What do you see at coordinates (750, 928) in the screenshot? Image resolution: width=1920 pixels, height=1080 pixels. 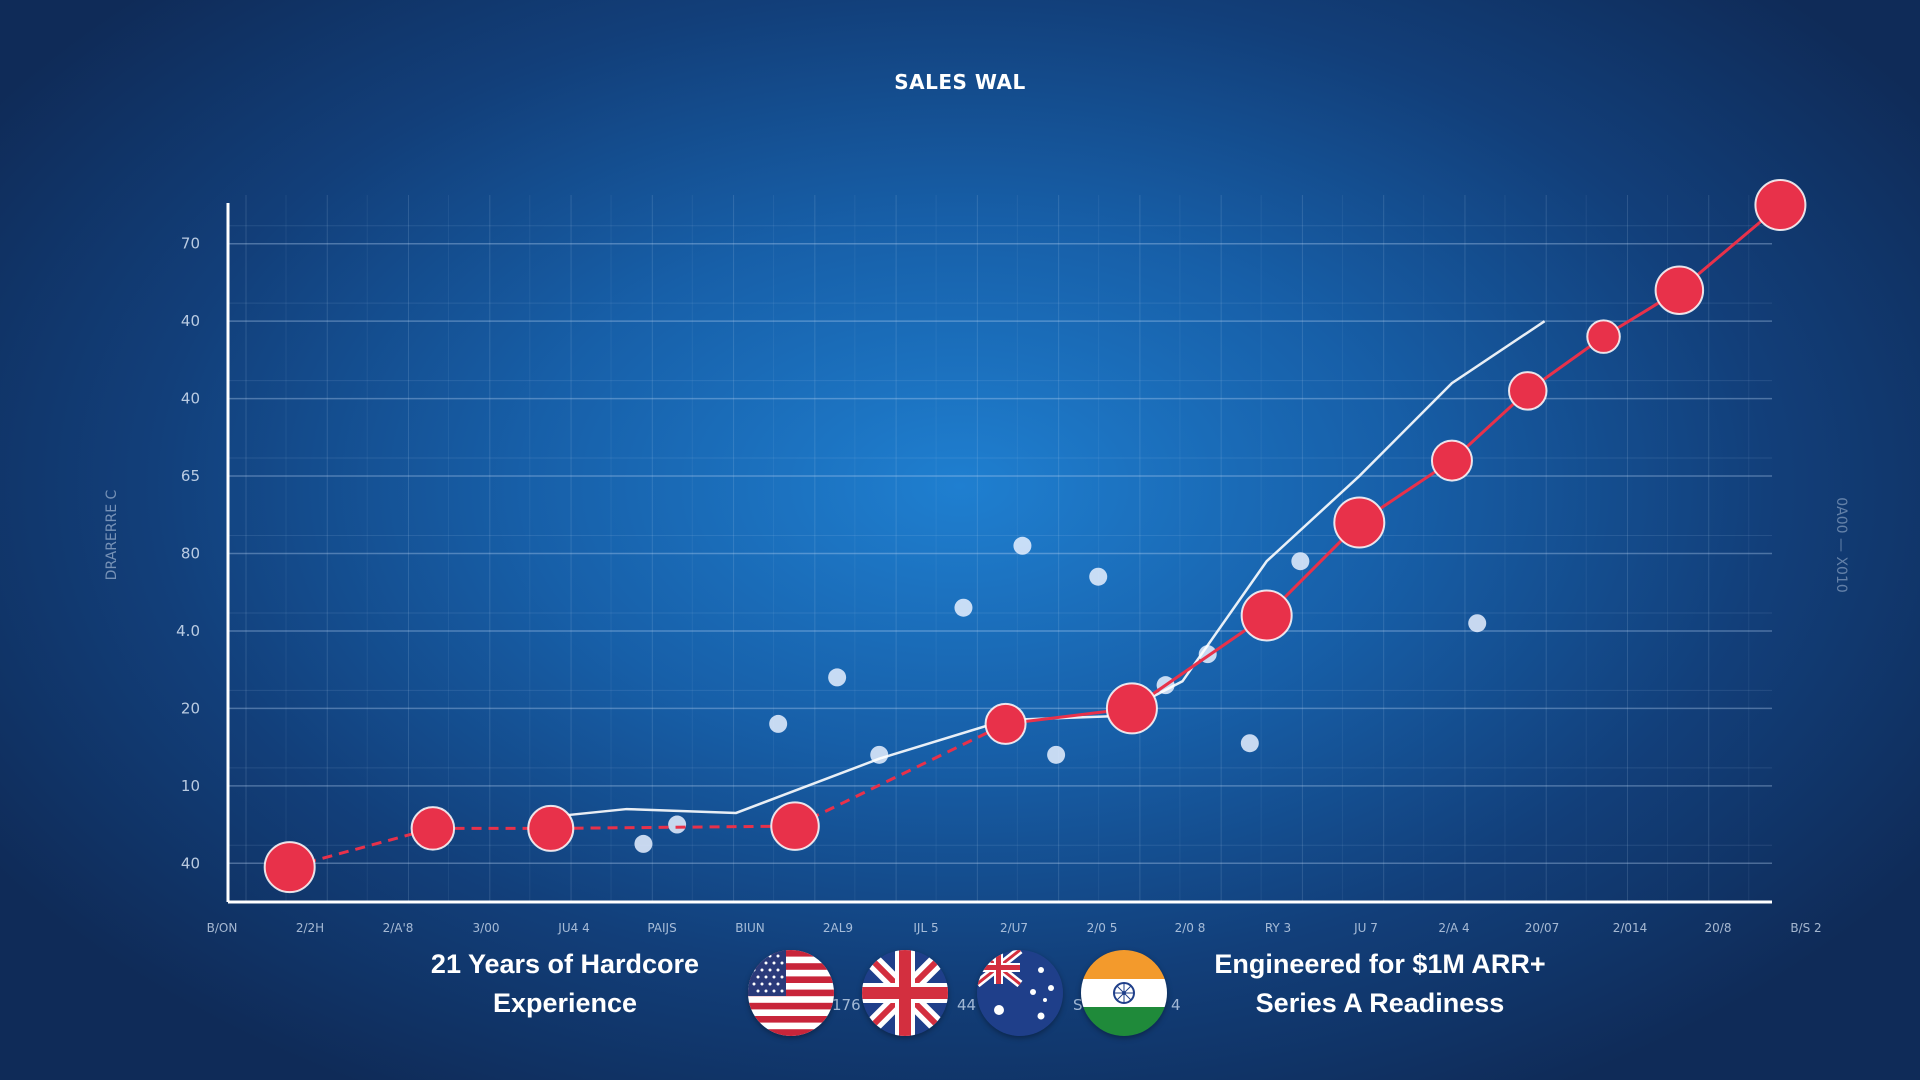 I see `x-tick-label: BIUN` at bounding box center [750, 928].